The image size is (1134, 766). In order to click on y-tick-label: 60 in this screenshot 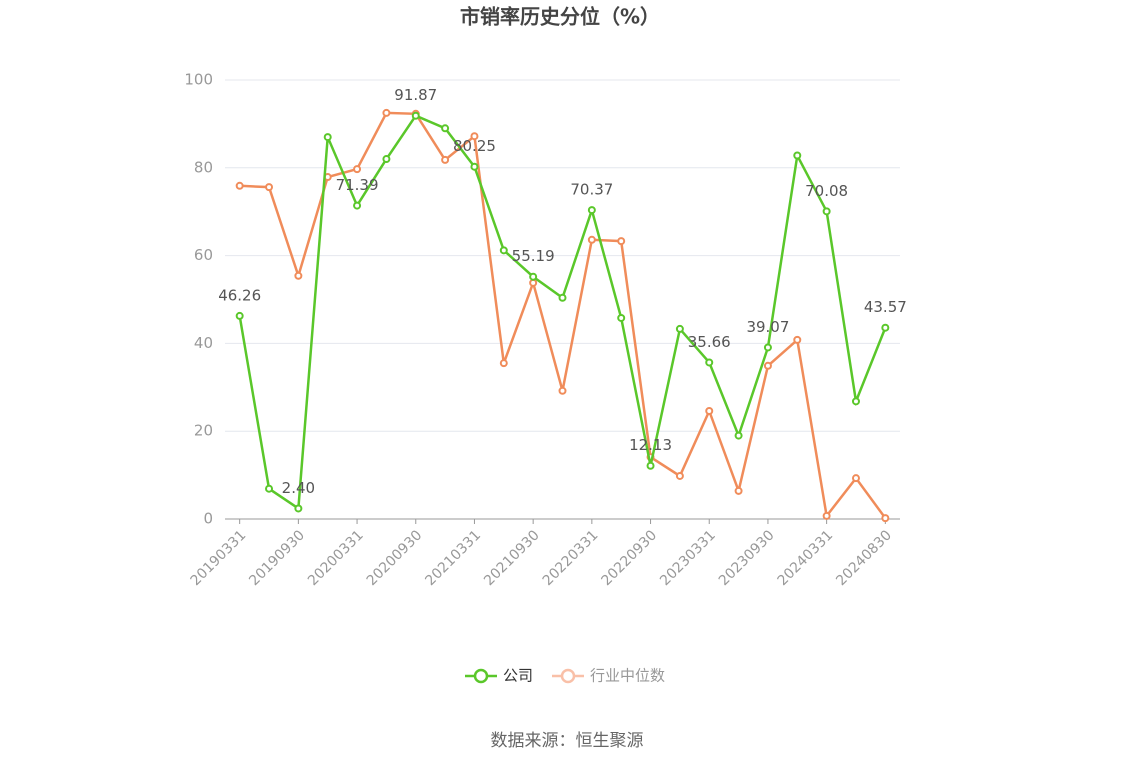, I will do `click(203, 255)`.